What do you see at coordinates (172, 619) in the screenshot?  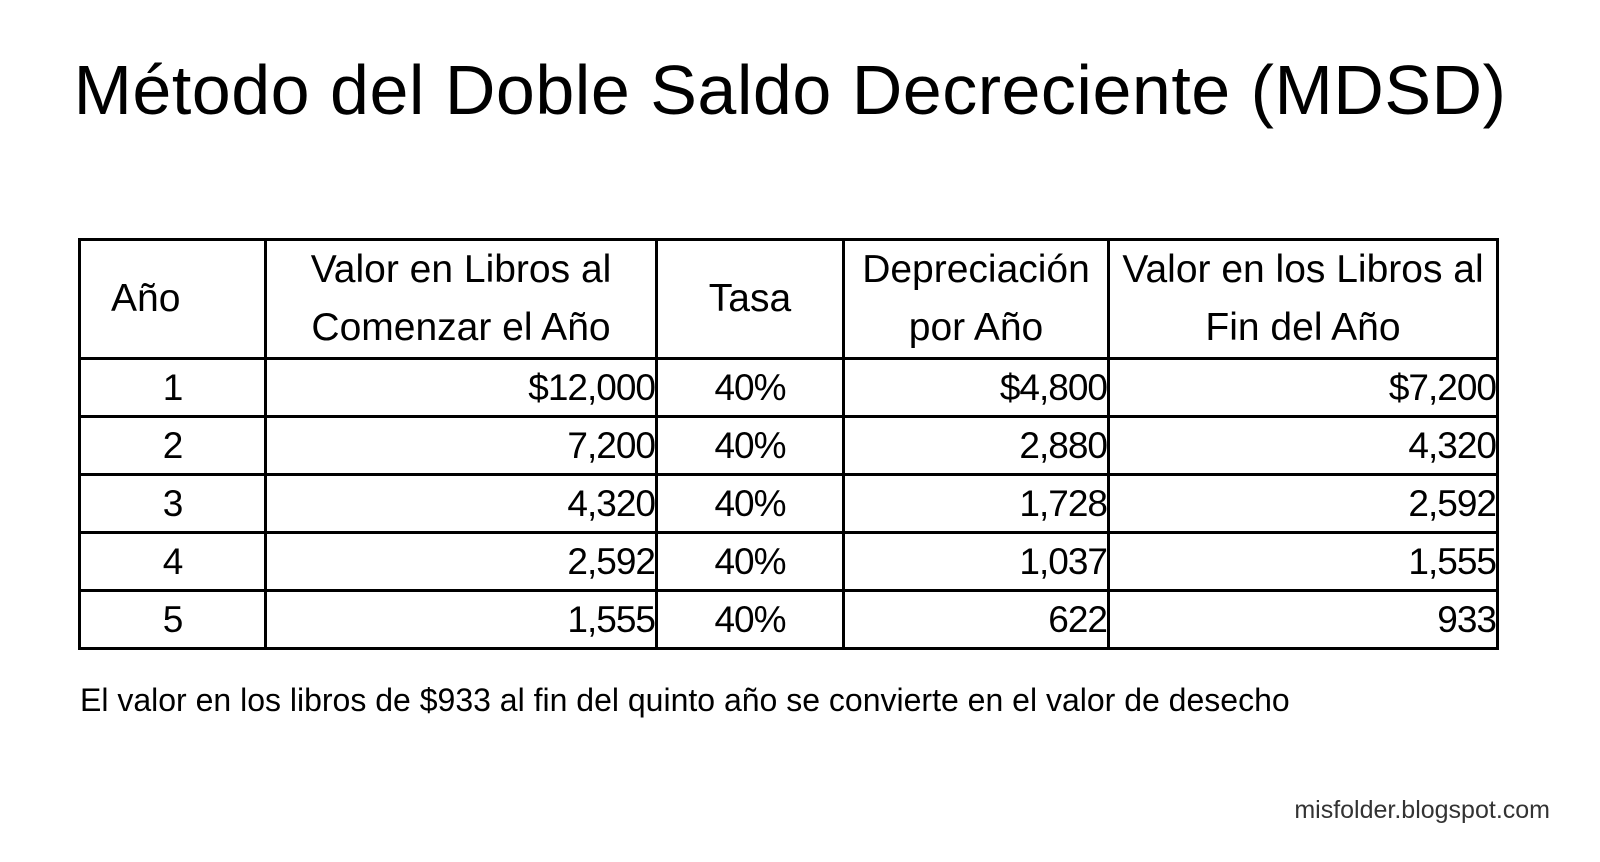 I see `cell-year: 5` at bounding box center [172, 619].